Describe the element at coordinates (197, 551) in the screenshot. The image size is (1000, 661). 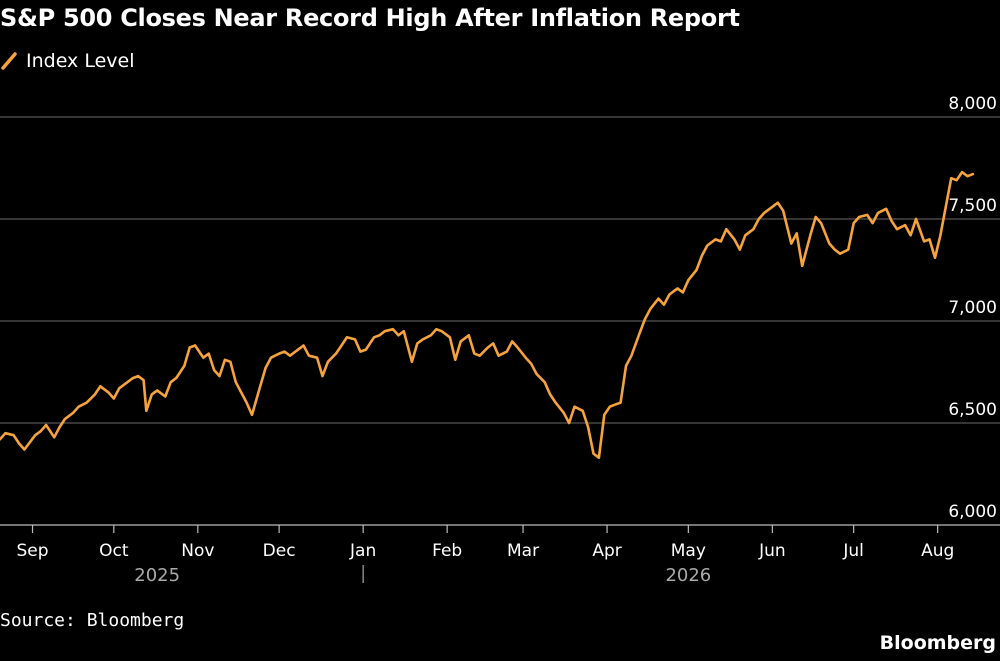
I see `x-tick-label-nov: Nov` at that location.